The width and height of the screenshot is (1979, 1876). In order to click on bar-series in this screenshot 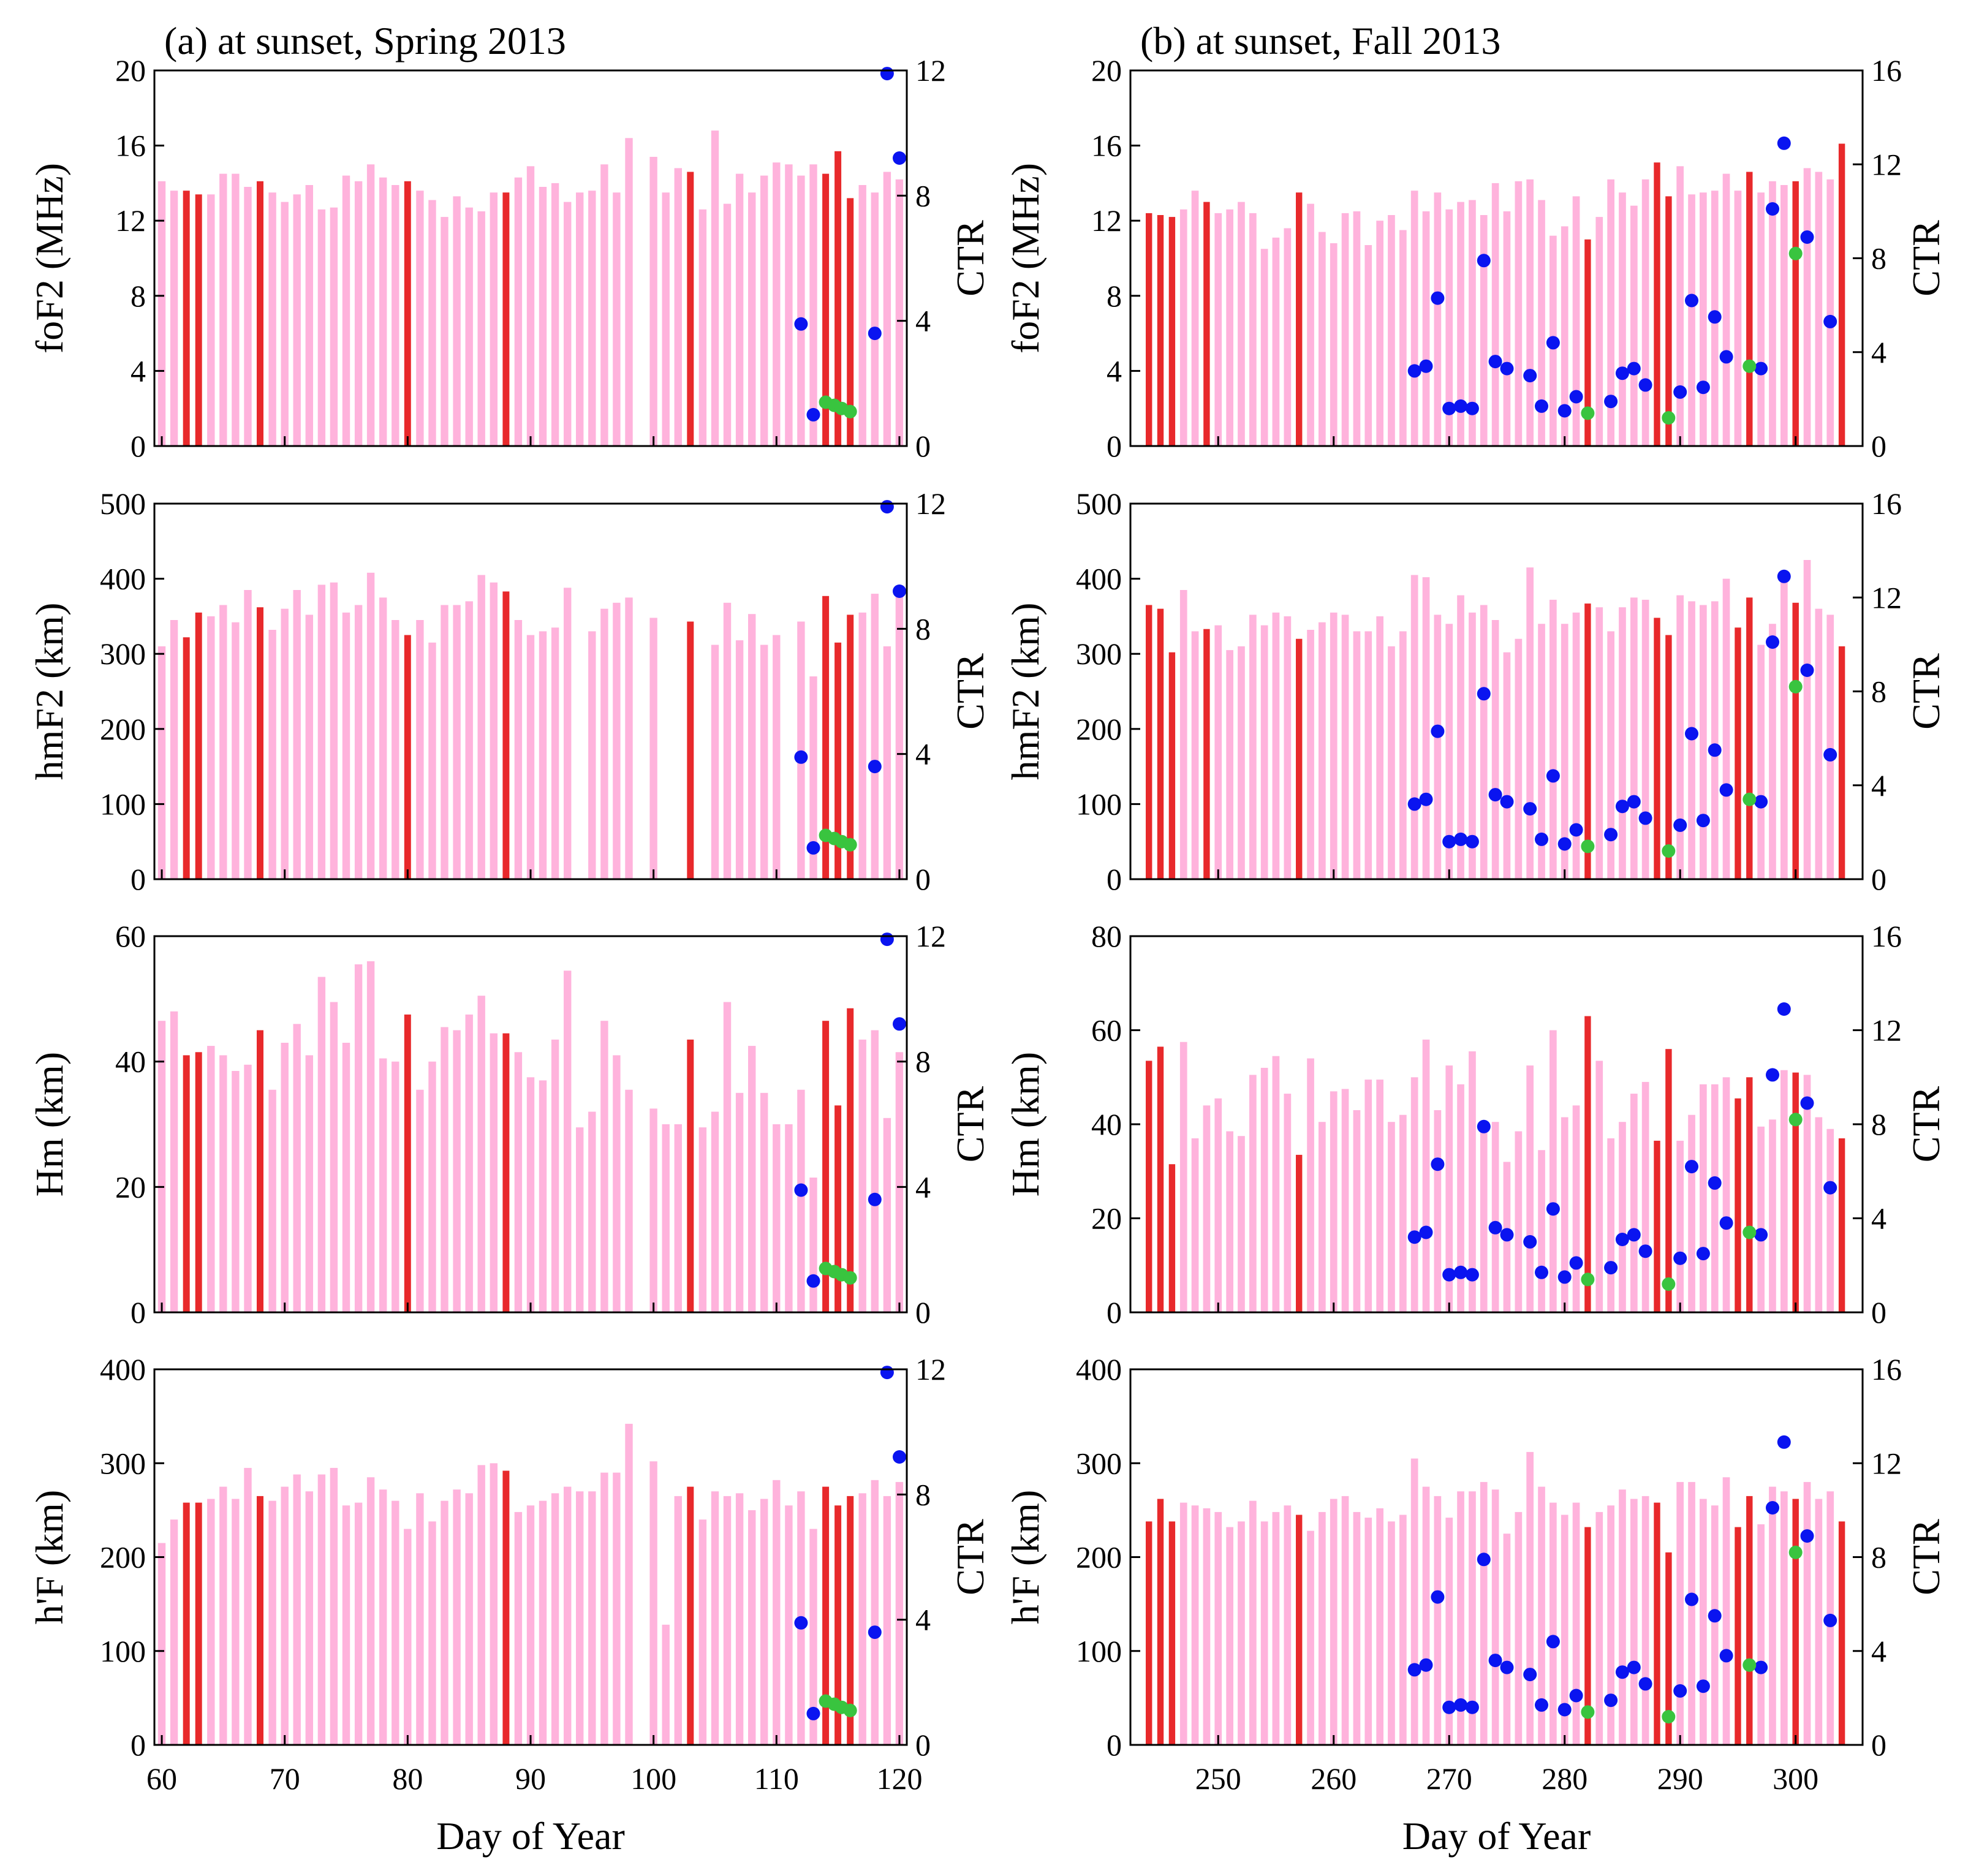, I will do `click(530, 1137)`.